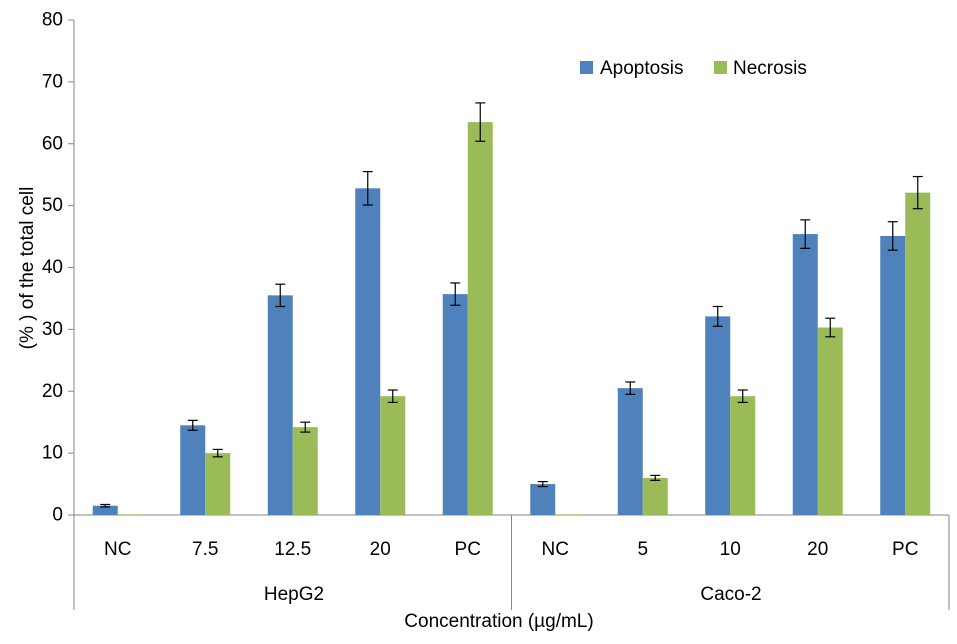  Describe the element at coordinates (52, 20) in the screenshot. I see `y-tick-label: 80` at that location.